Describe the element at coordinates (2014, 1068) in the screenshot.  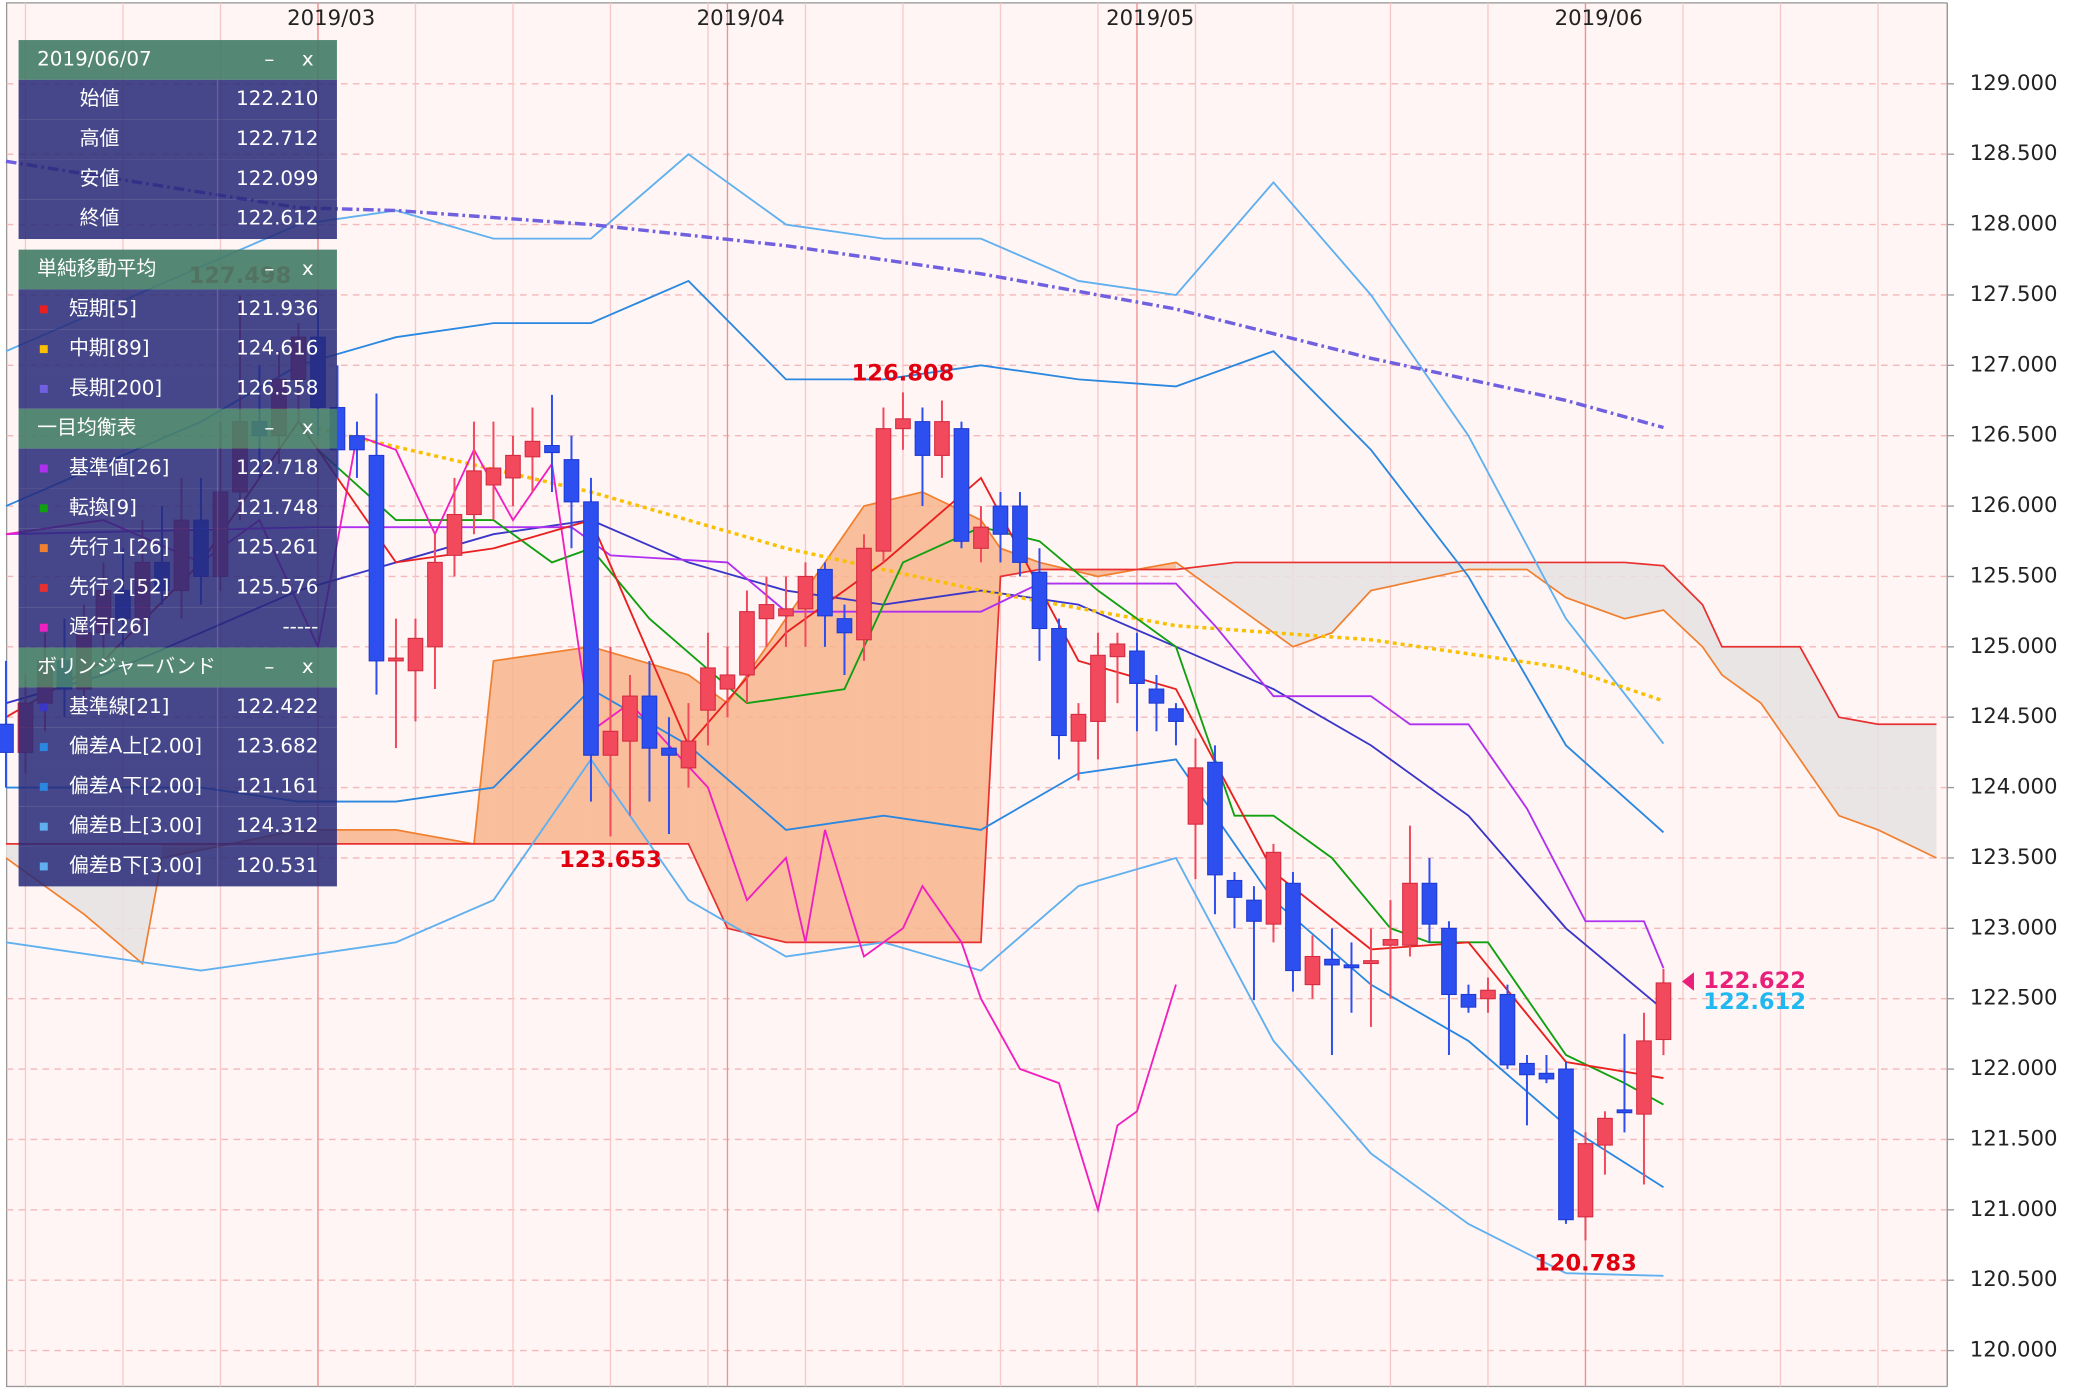
I see `y-tick-label: 122.000` at that location.